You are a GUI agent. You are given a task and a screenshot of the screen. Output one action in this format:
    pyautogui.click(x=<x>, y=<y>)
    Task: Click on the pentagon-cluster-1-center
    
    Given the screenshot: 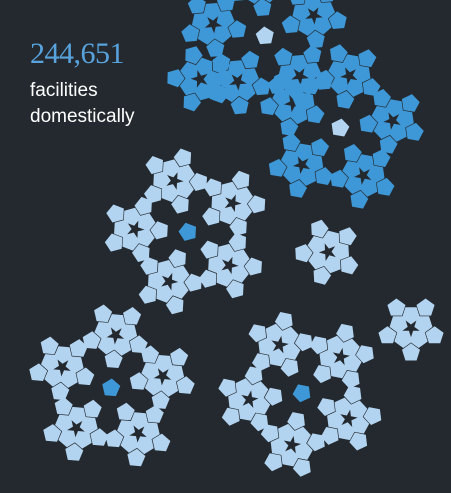 What is the action you would take?
    pyautogui.click(x=340, y=127)
    